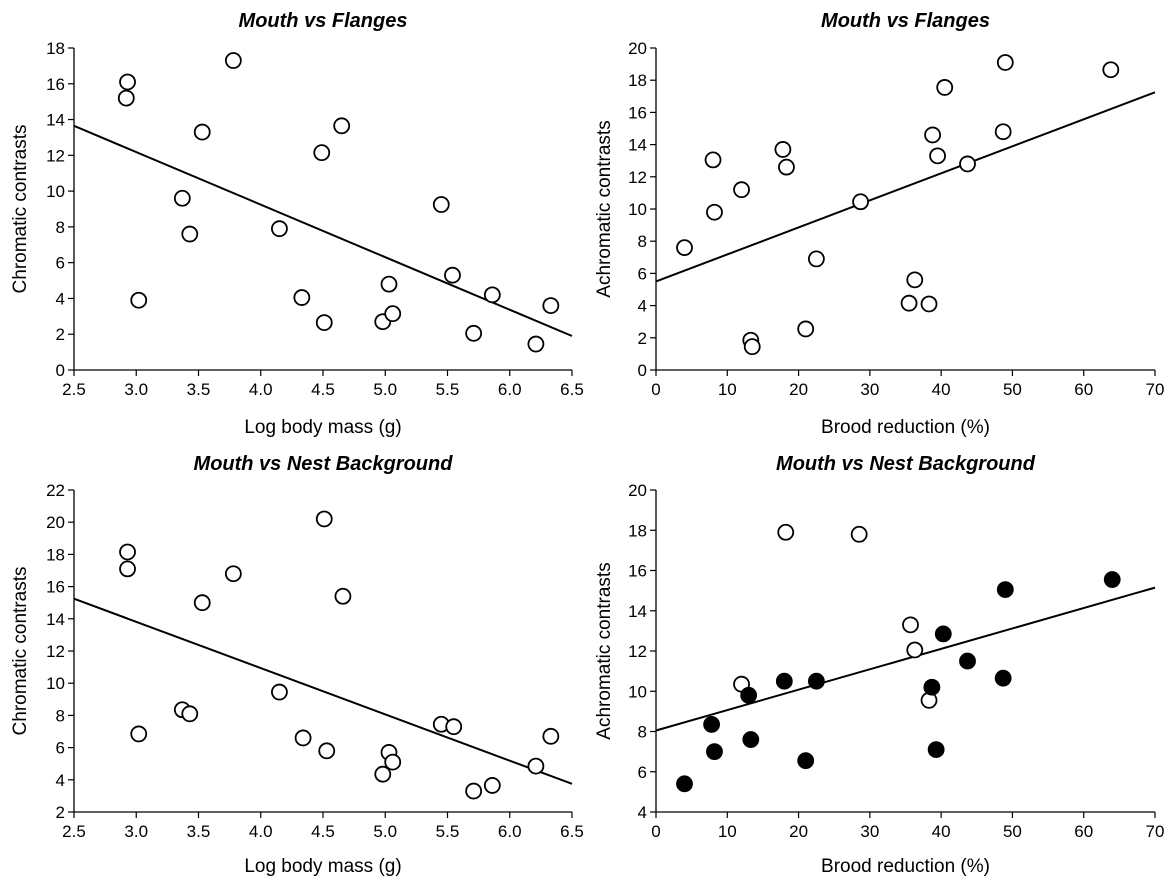 The width and height of the screenshot is (1169, 881). Describe the element at coordinates (136, 831) in the screenshot. I see `x-tick-label: 3.0` at that location.